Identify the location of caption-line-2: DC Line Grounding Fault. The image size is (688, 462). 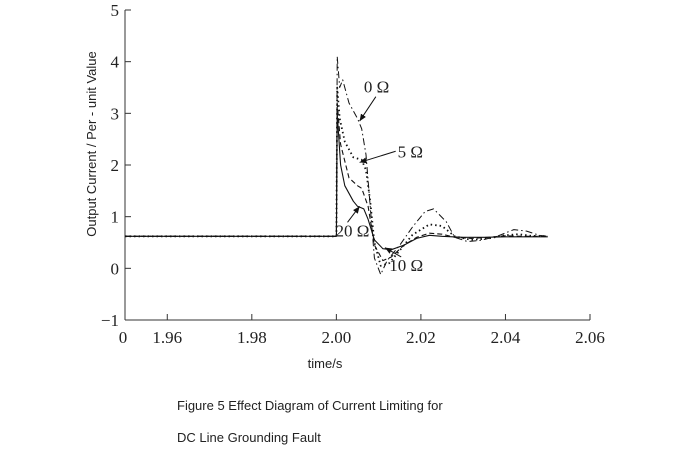
(249, 437).